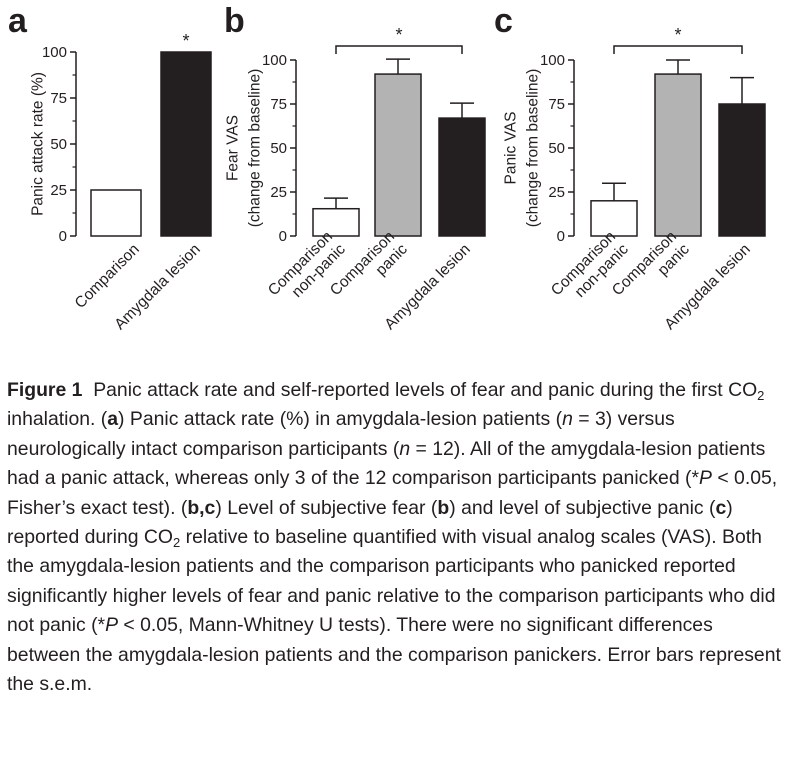 The width and height of the screenshot is (790, 764). What do you see at coordinates (370, 522) in the screenshot?
I see `caption-text: ) reported during CO` at bounding box center [370, 522].